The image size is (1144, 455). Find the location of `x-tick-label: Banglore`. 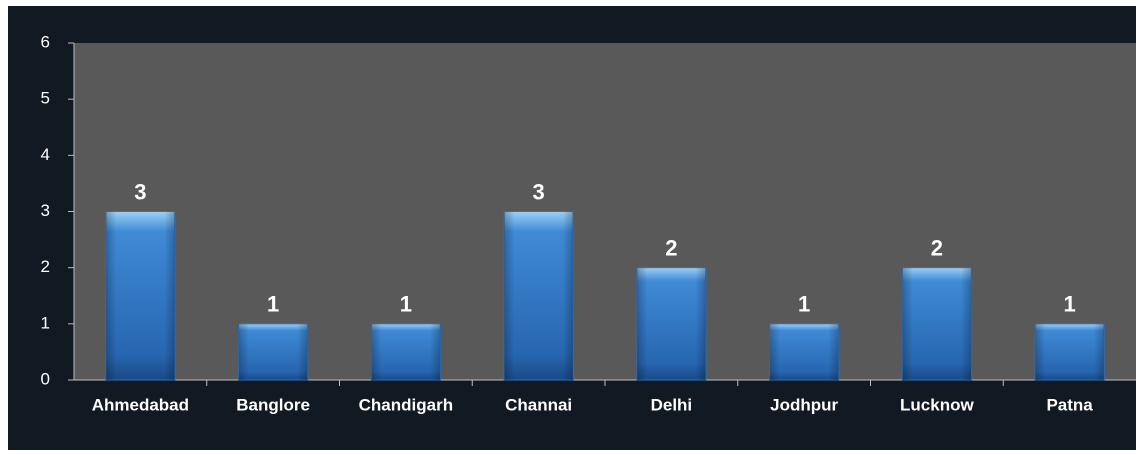

x-tick-label: Banglore is located at coordinates (273, 404).